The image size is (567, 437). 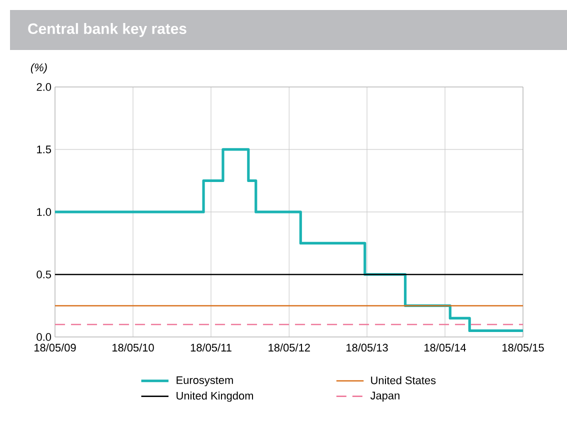 I want to click on x-tick-label: 18/05/15, so click(x=523, y=348).